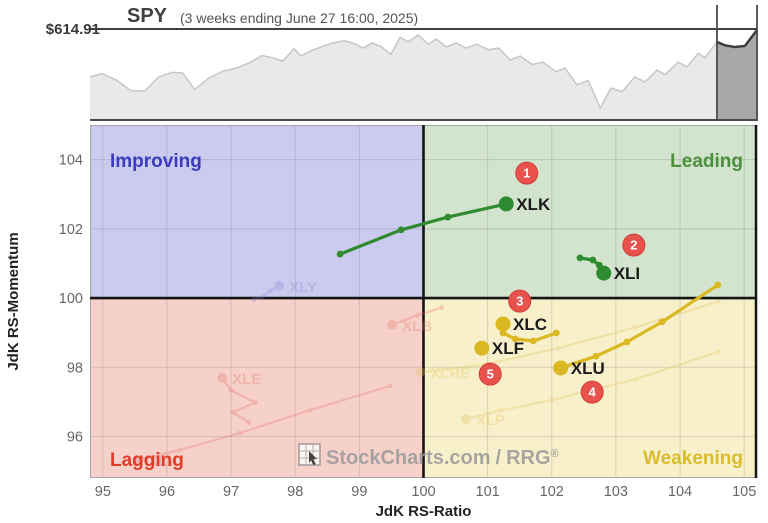 The height and width of the screenshot is (523, 768). Describe the element at coordinates (222, 377) in the screenshot. I see `XLE-endpoint` at that location.